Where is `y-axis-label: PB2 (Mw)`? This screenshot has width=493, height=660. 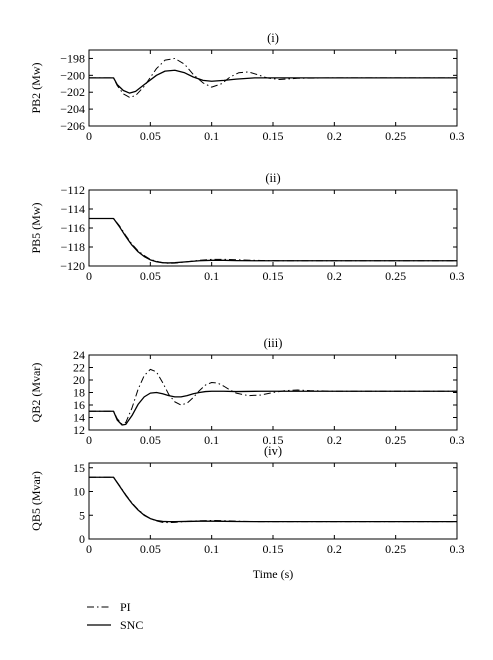
y-axis-label: PB2 (Mw) is located at coordinates (36, 87).